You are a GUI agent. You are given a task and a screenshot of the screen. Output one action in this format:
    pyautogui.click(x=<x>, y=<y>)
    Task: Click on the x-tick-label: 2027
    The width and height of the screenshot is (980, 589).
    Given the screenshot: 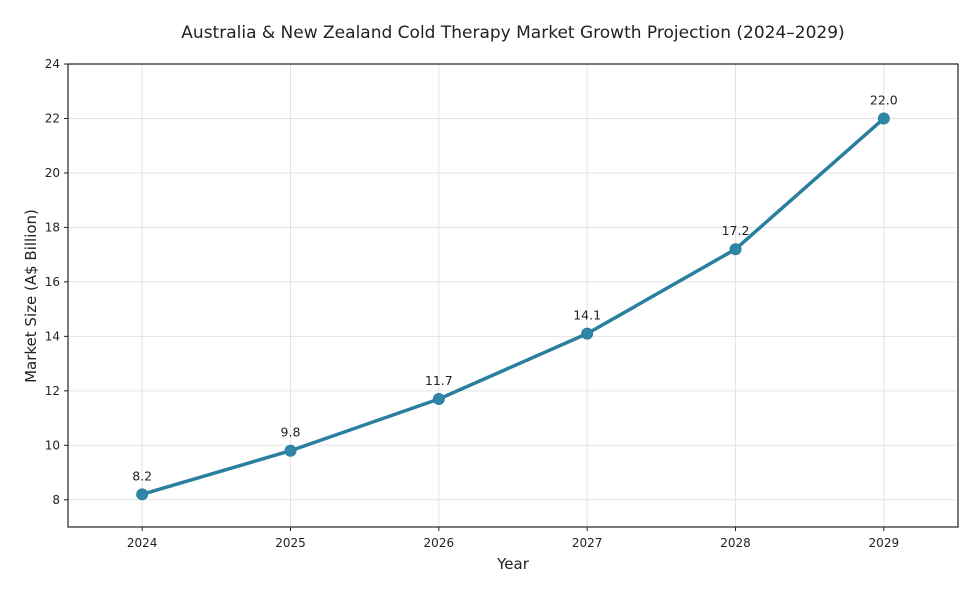 What is the action you would take?
    pyautogui.click(x=587, y=543)
    